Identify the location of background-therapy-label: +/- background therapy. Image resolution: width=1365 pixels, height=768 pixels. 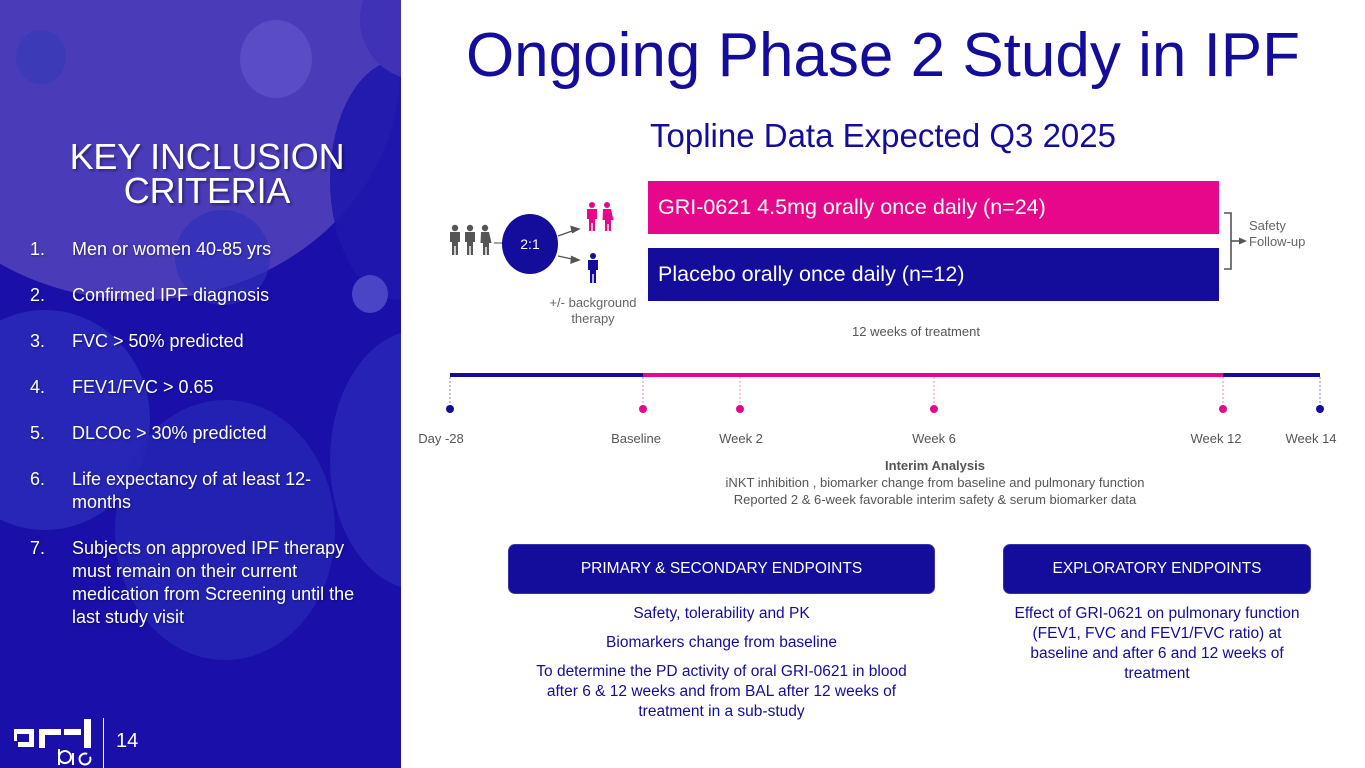
(593, 310).